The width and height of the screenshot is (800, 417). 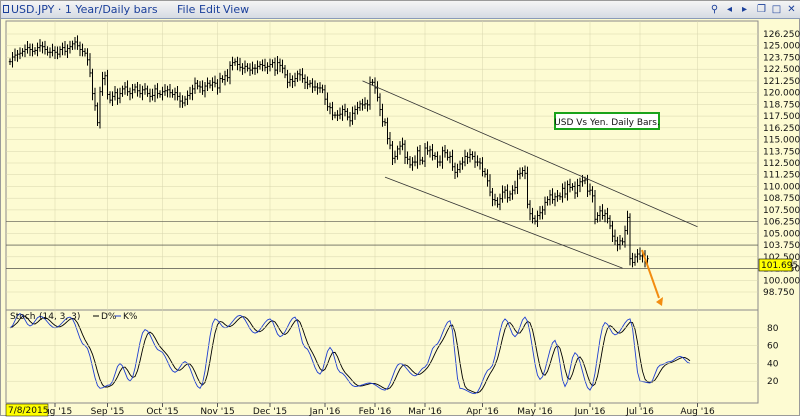 I want to click on stoch-label: Stoch, so click(x=22, y=317).